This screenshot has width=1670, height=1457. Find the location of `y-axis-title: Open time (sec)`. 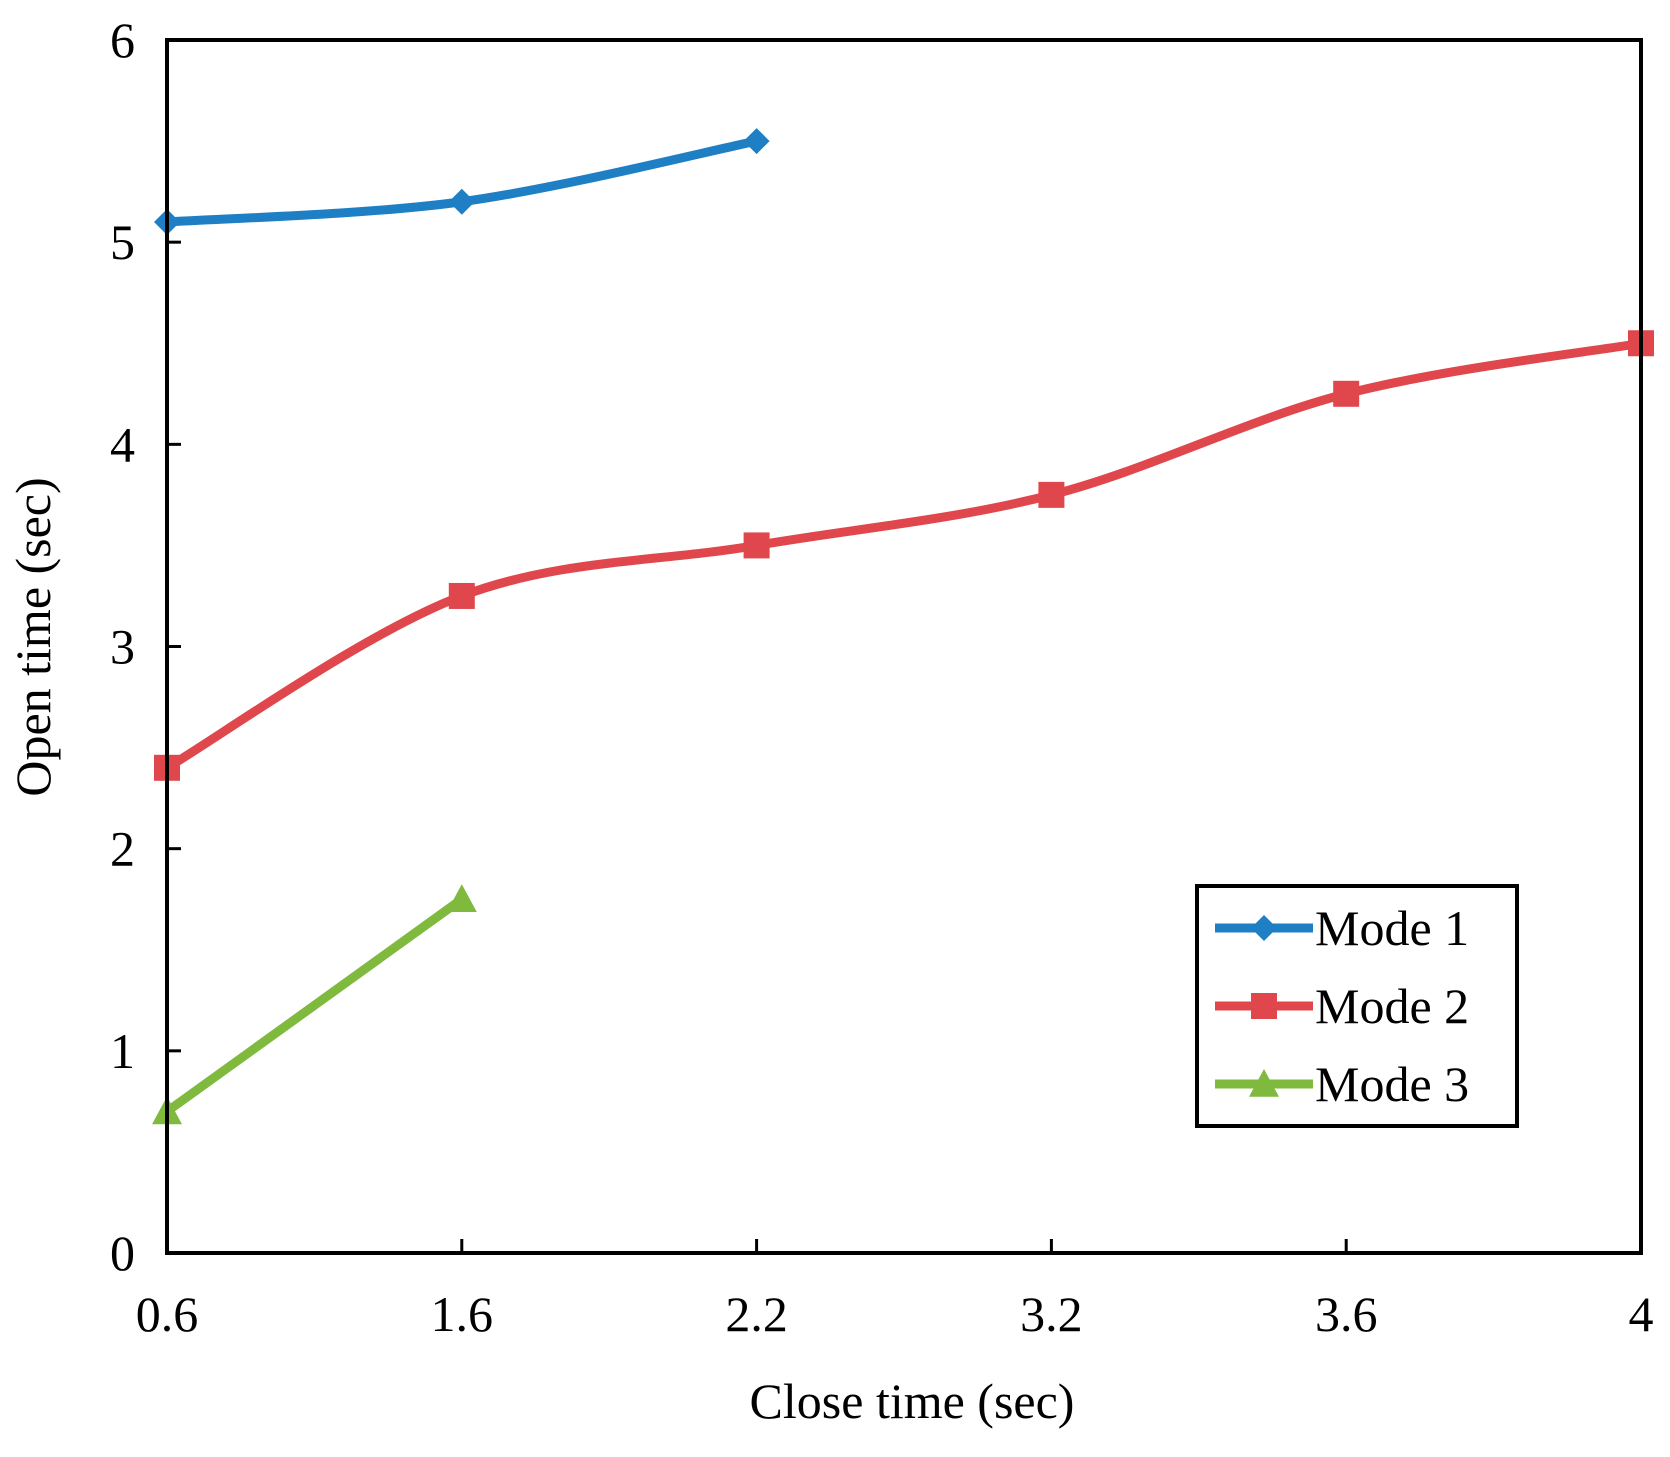

y-axis-title: Open time (sec) is located at coordinates (33, 636).